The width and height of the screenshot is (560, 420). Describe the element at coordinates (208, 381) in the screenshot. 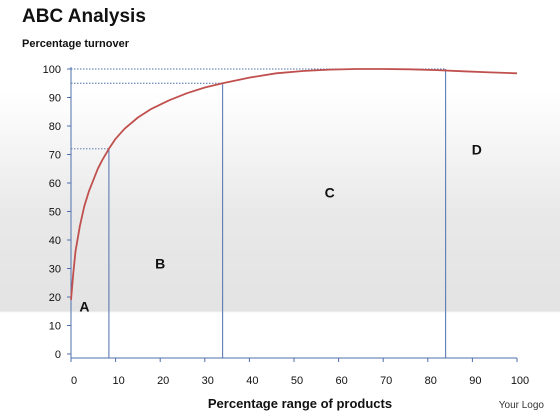

I see `x-tick-label: 30` at that location.